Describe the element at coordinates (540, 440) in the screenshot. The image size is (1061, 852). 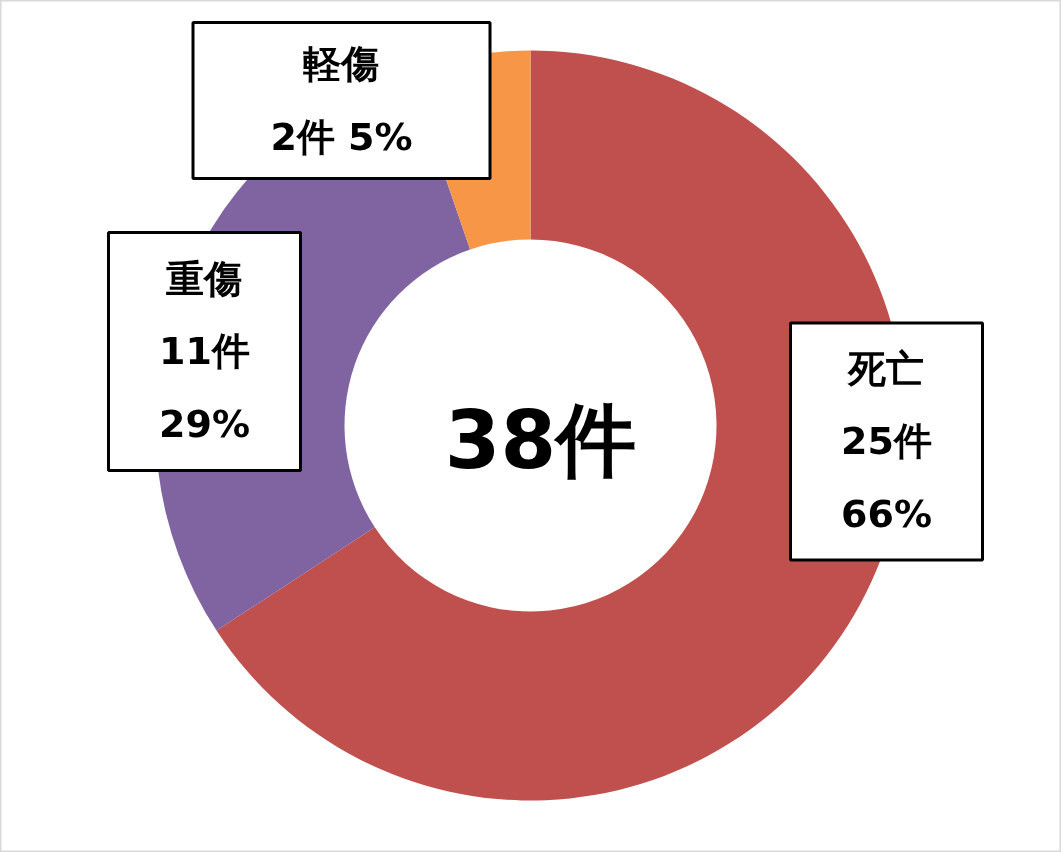
I see `text: 38件` at that location.